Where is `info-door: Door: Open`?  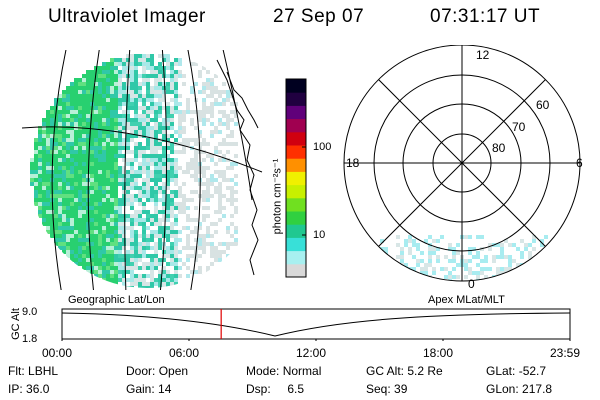
info-door: Door: Open is located at coordinates (157, 371).